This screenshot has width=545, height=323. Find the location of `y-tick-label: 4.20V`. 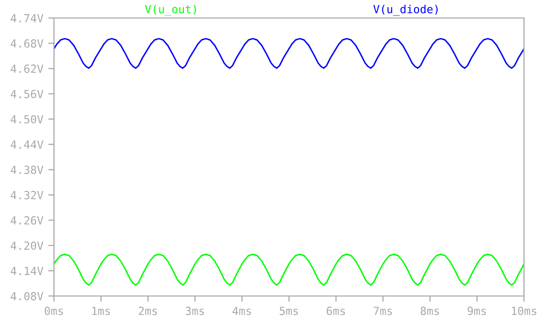

y-tick-label: 4.20V is located at coordinates (27, 245).